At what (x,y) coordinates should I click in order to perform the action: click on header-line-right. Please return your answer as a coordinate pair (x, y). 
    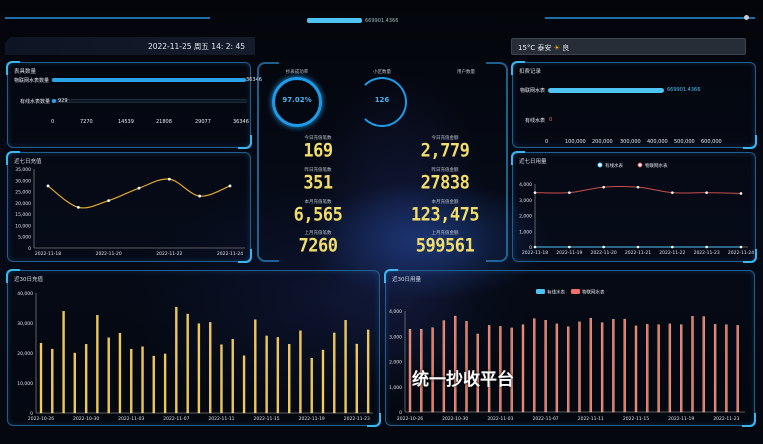
    Looking at the image, I should click on (650, 18).